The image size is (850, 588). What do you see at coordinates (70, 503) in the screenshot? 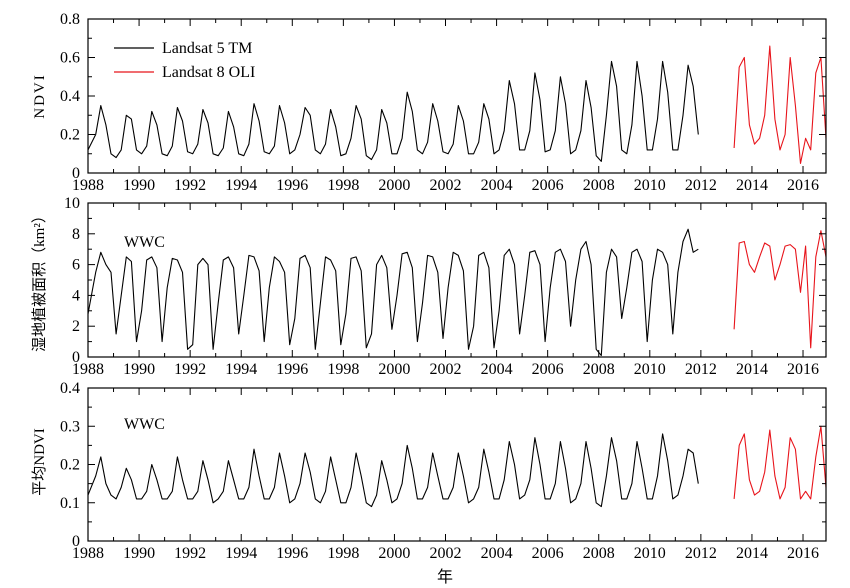
I see `y-tick-label: 0.1` at bounding box center [70, 503].